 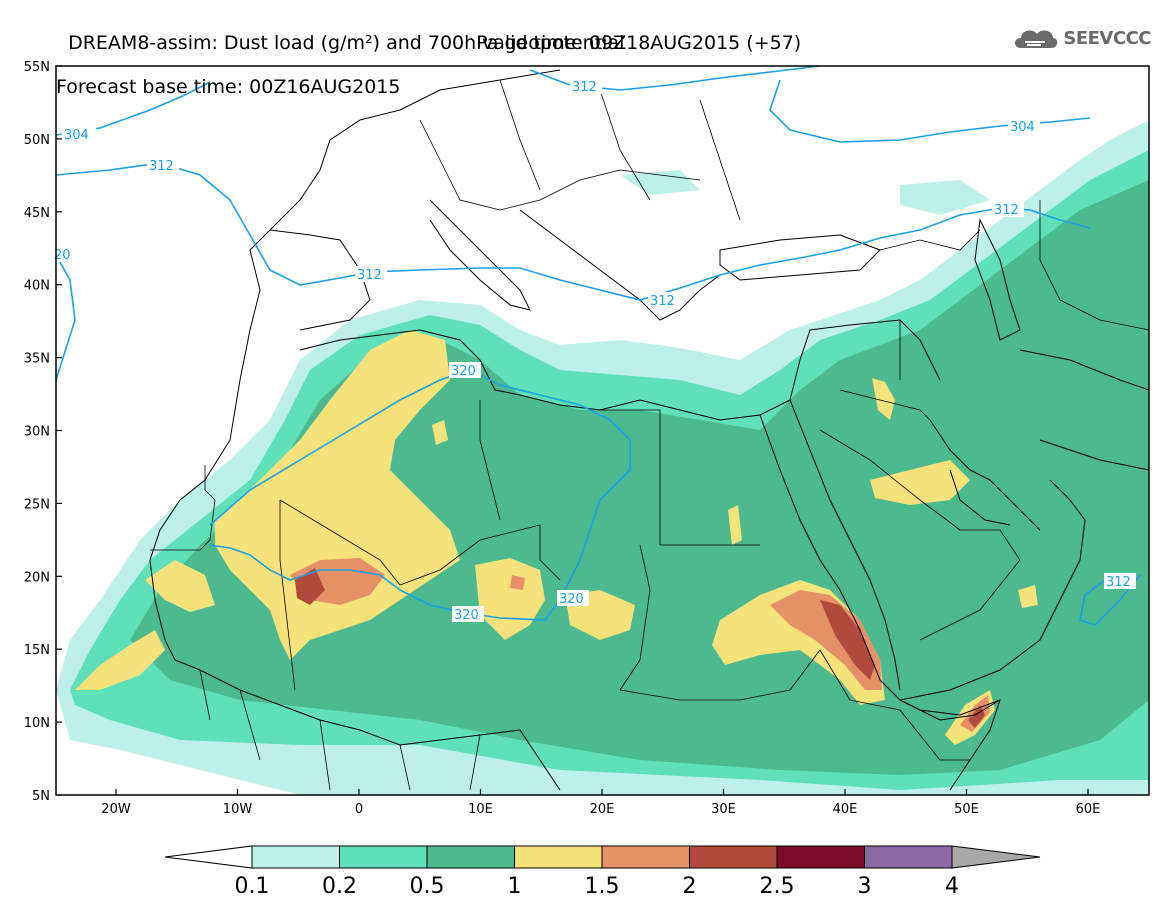 I want to click on coast-iran, so click(x=1084, y=410).